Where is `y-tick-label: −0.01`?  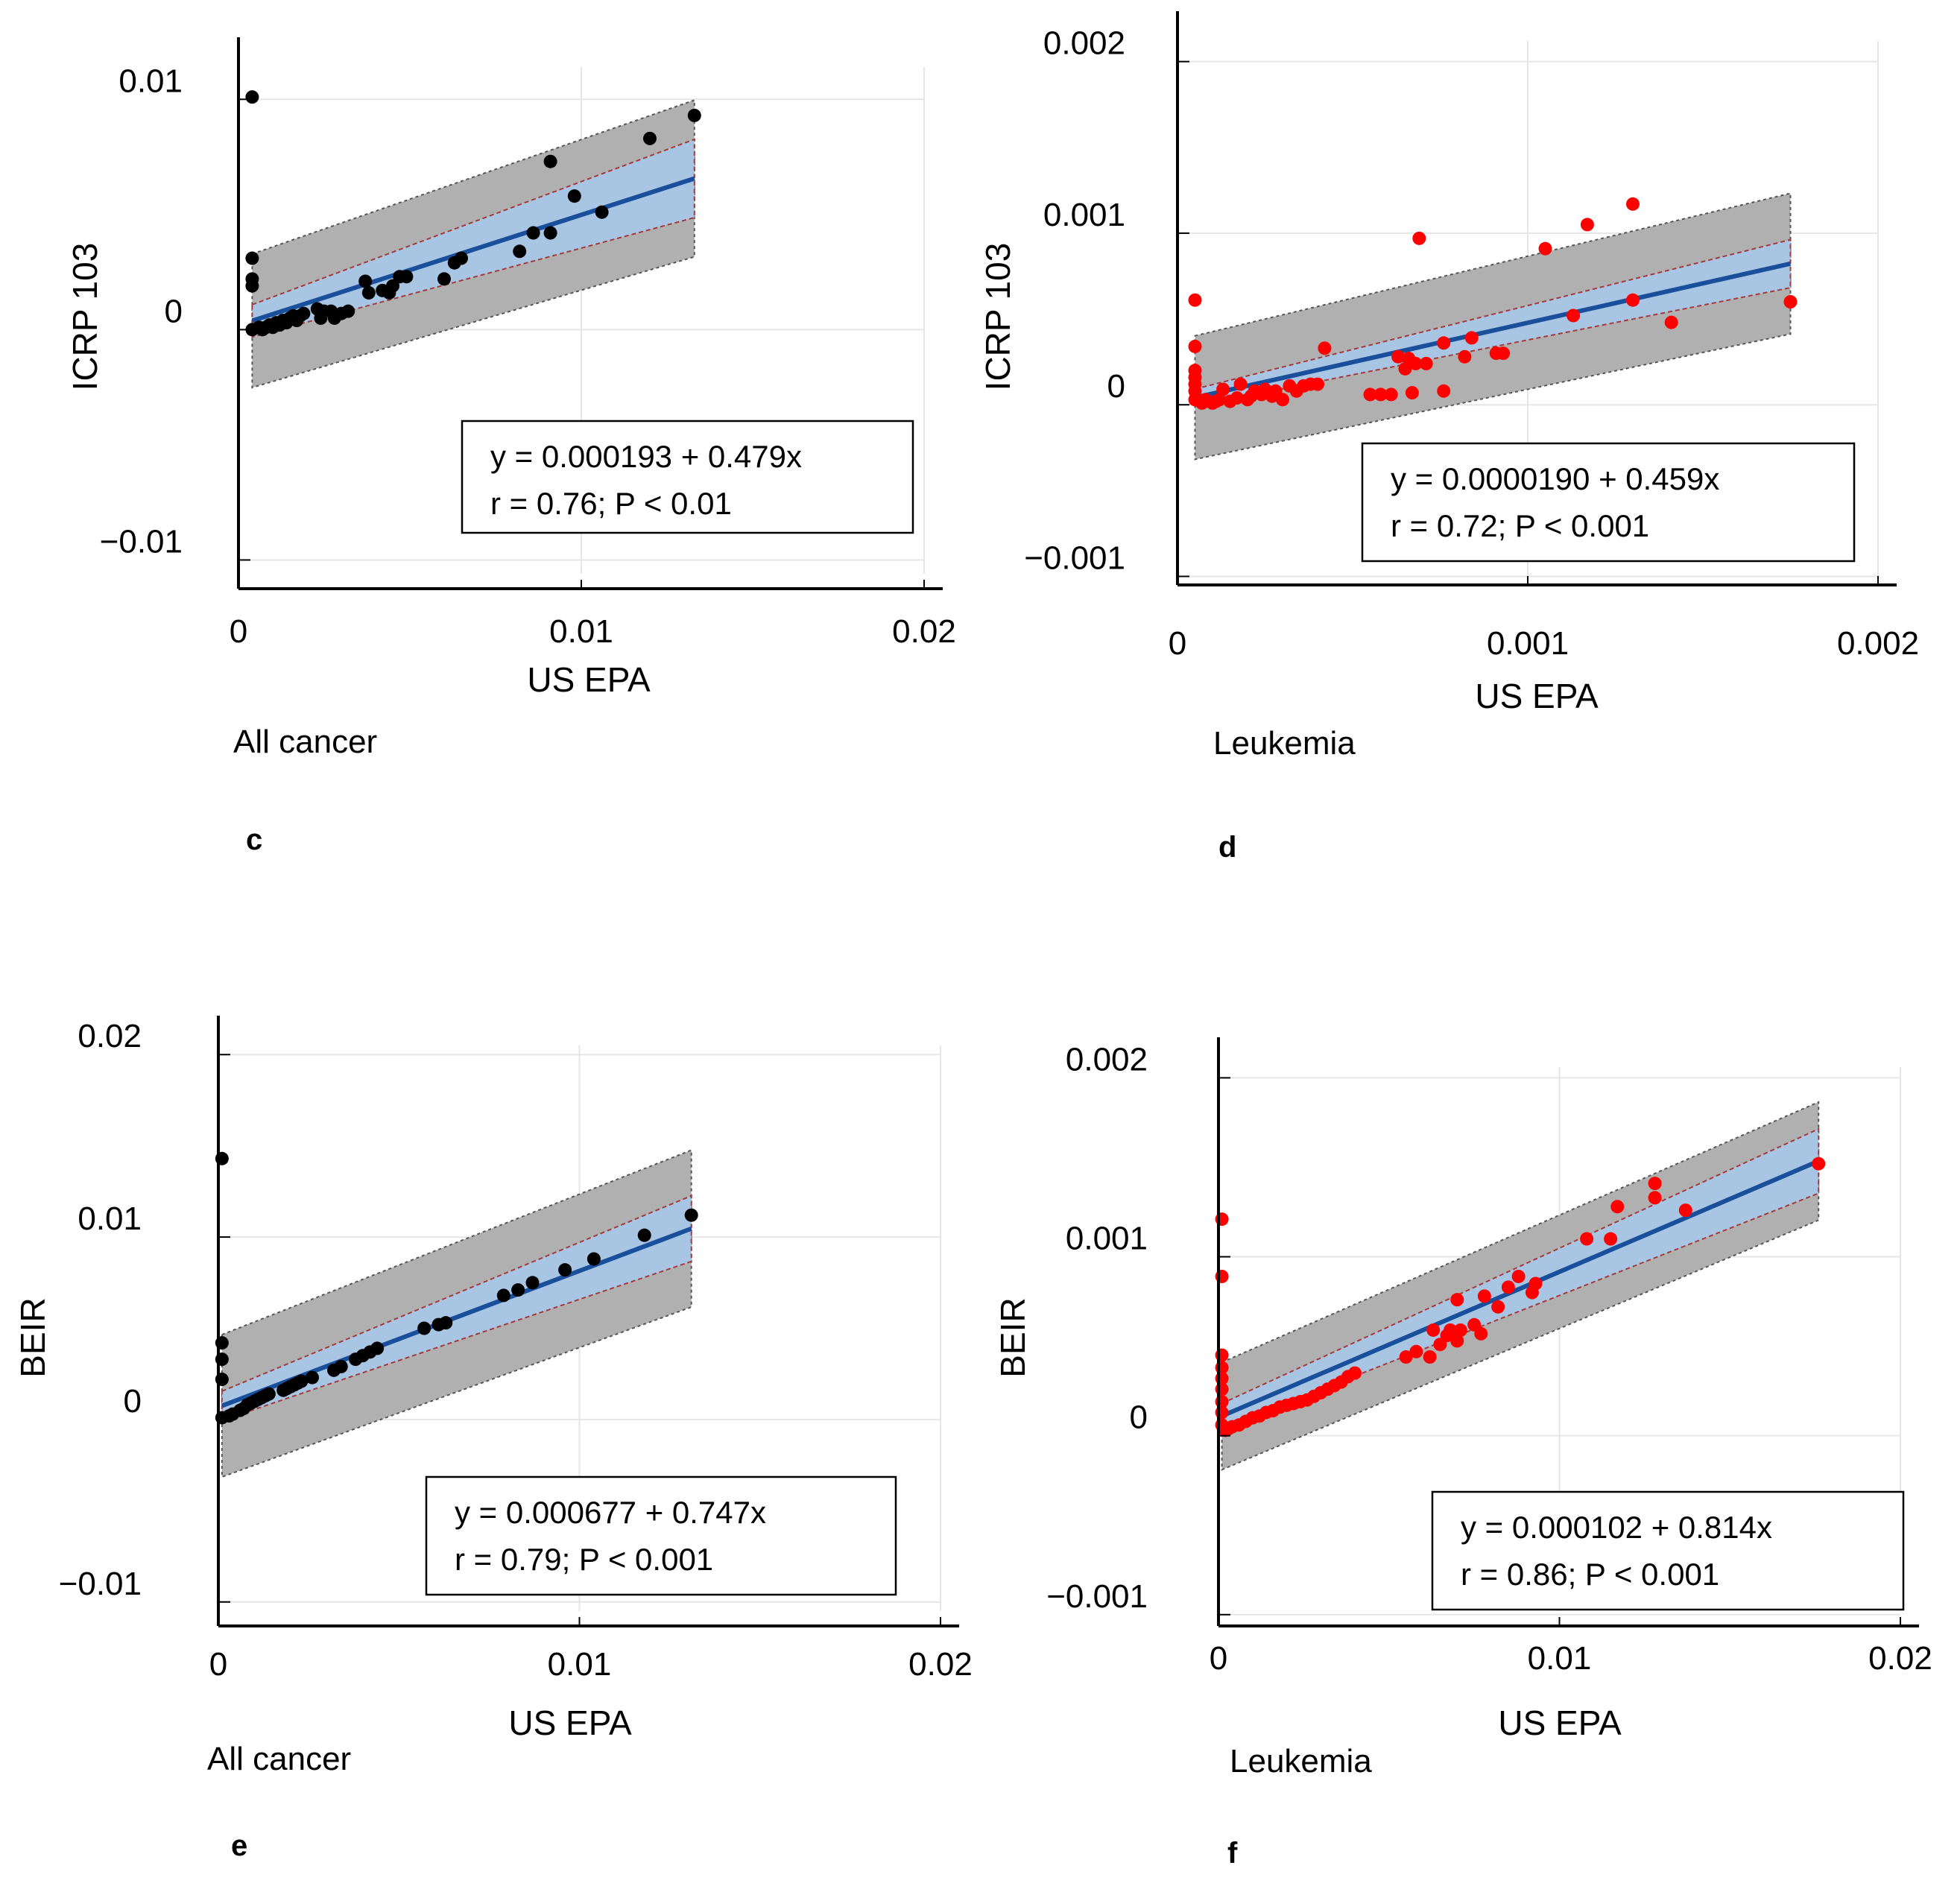
y-tick-label: −0.01 is located at coordinates (141, 541).